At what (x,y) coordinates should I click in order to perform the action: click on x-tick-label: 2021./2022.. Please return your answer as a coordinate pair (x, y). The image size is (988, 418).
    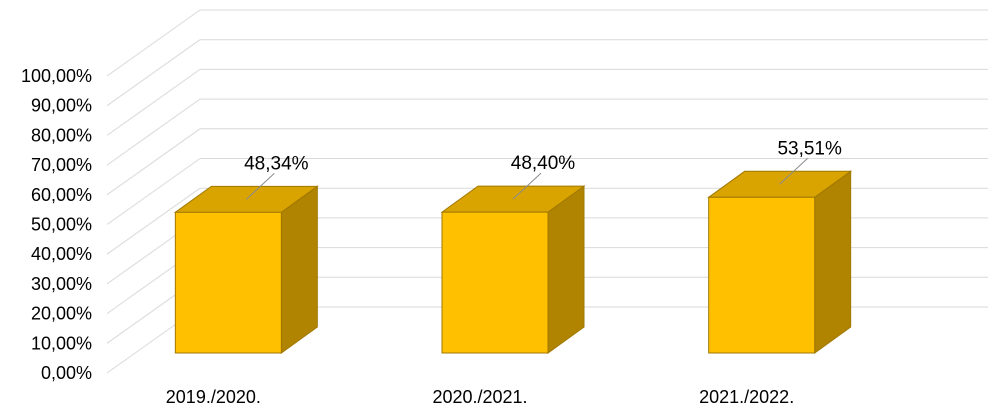
    Looking at the image, I should click on (746, 397).